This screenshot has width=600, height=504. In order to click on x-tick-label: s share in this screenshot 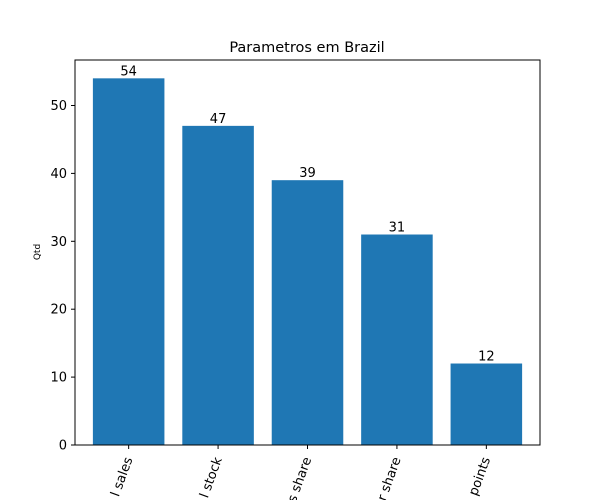, I will do `click(300, 477)`.